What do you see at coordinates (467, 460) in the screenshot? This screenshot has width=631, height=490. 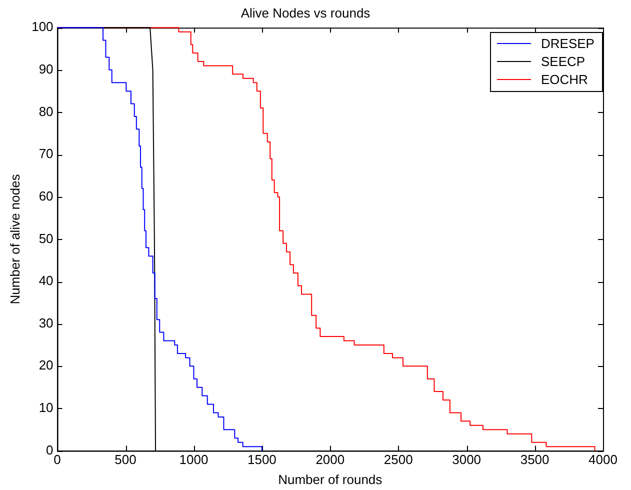 I see `x-tick-label: 3000` at bounding box center [467, 460].